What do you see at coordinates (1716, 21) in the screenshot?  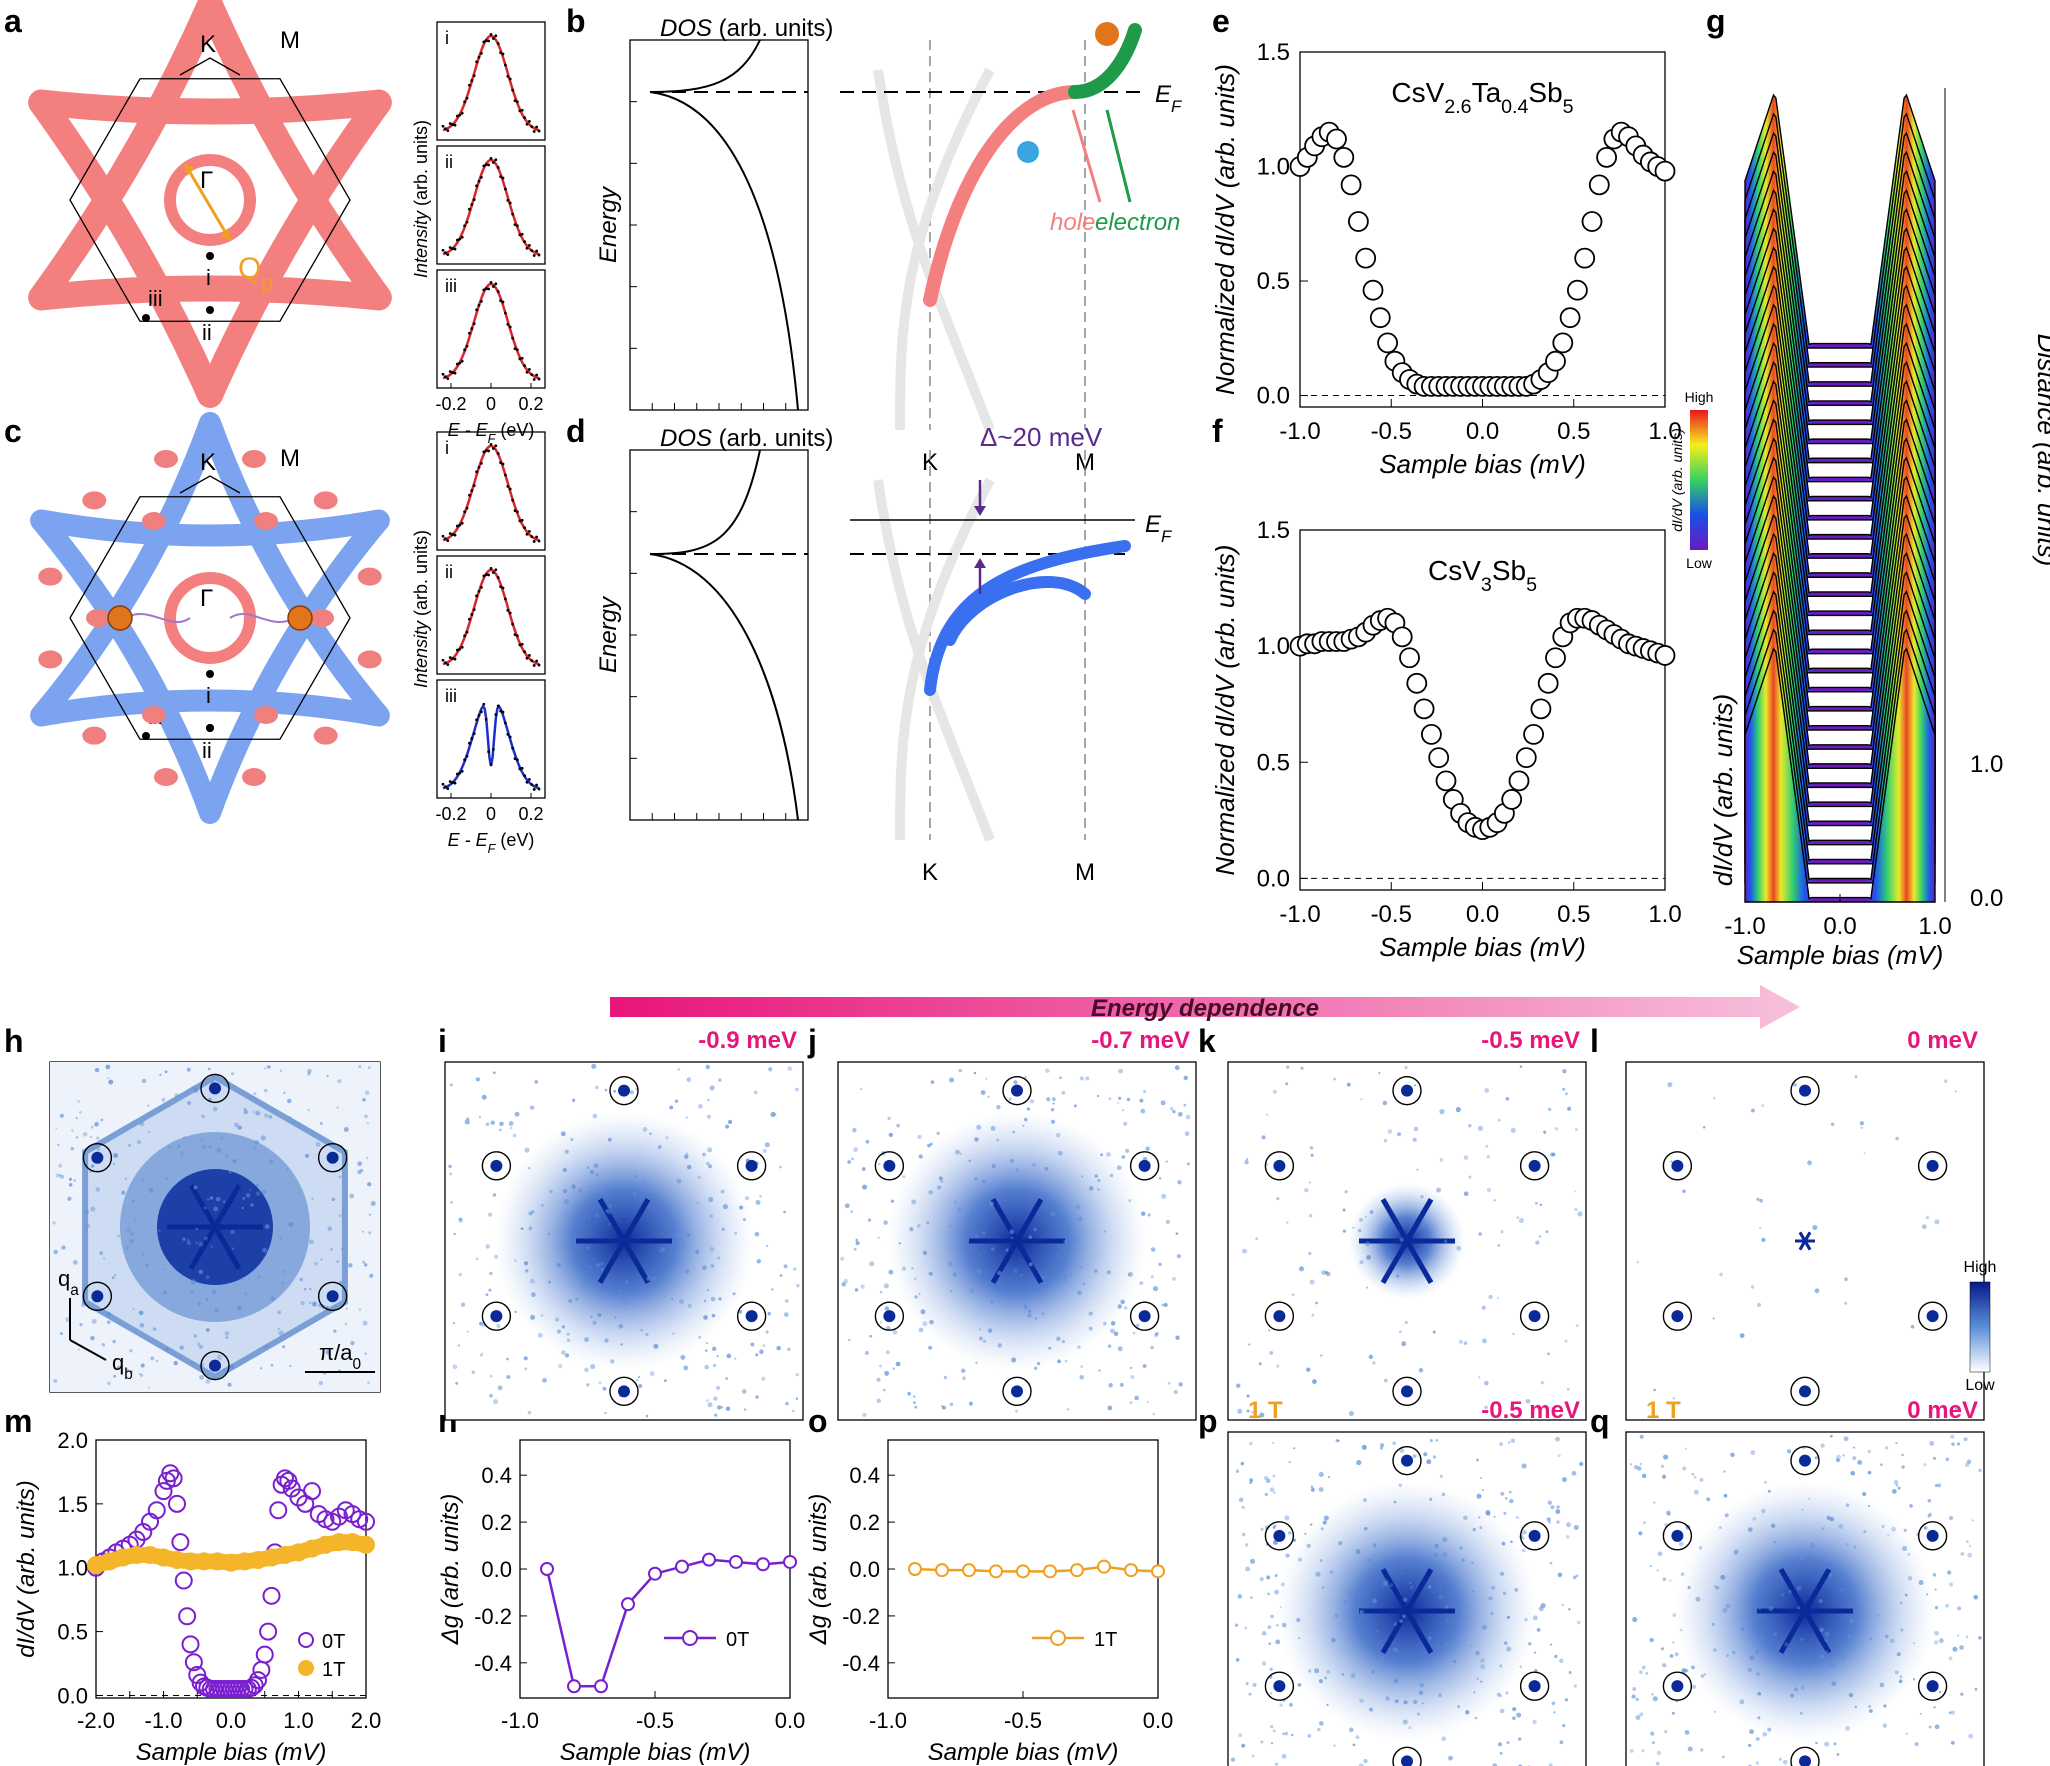 I see `panel-letter-g: g` at bounding box center [1716, 21].